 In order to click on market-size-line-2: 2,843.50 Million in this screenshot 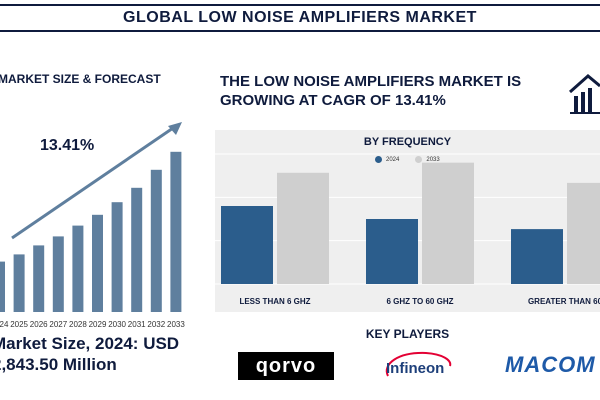, I will do `click(58, 364)`.